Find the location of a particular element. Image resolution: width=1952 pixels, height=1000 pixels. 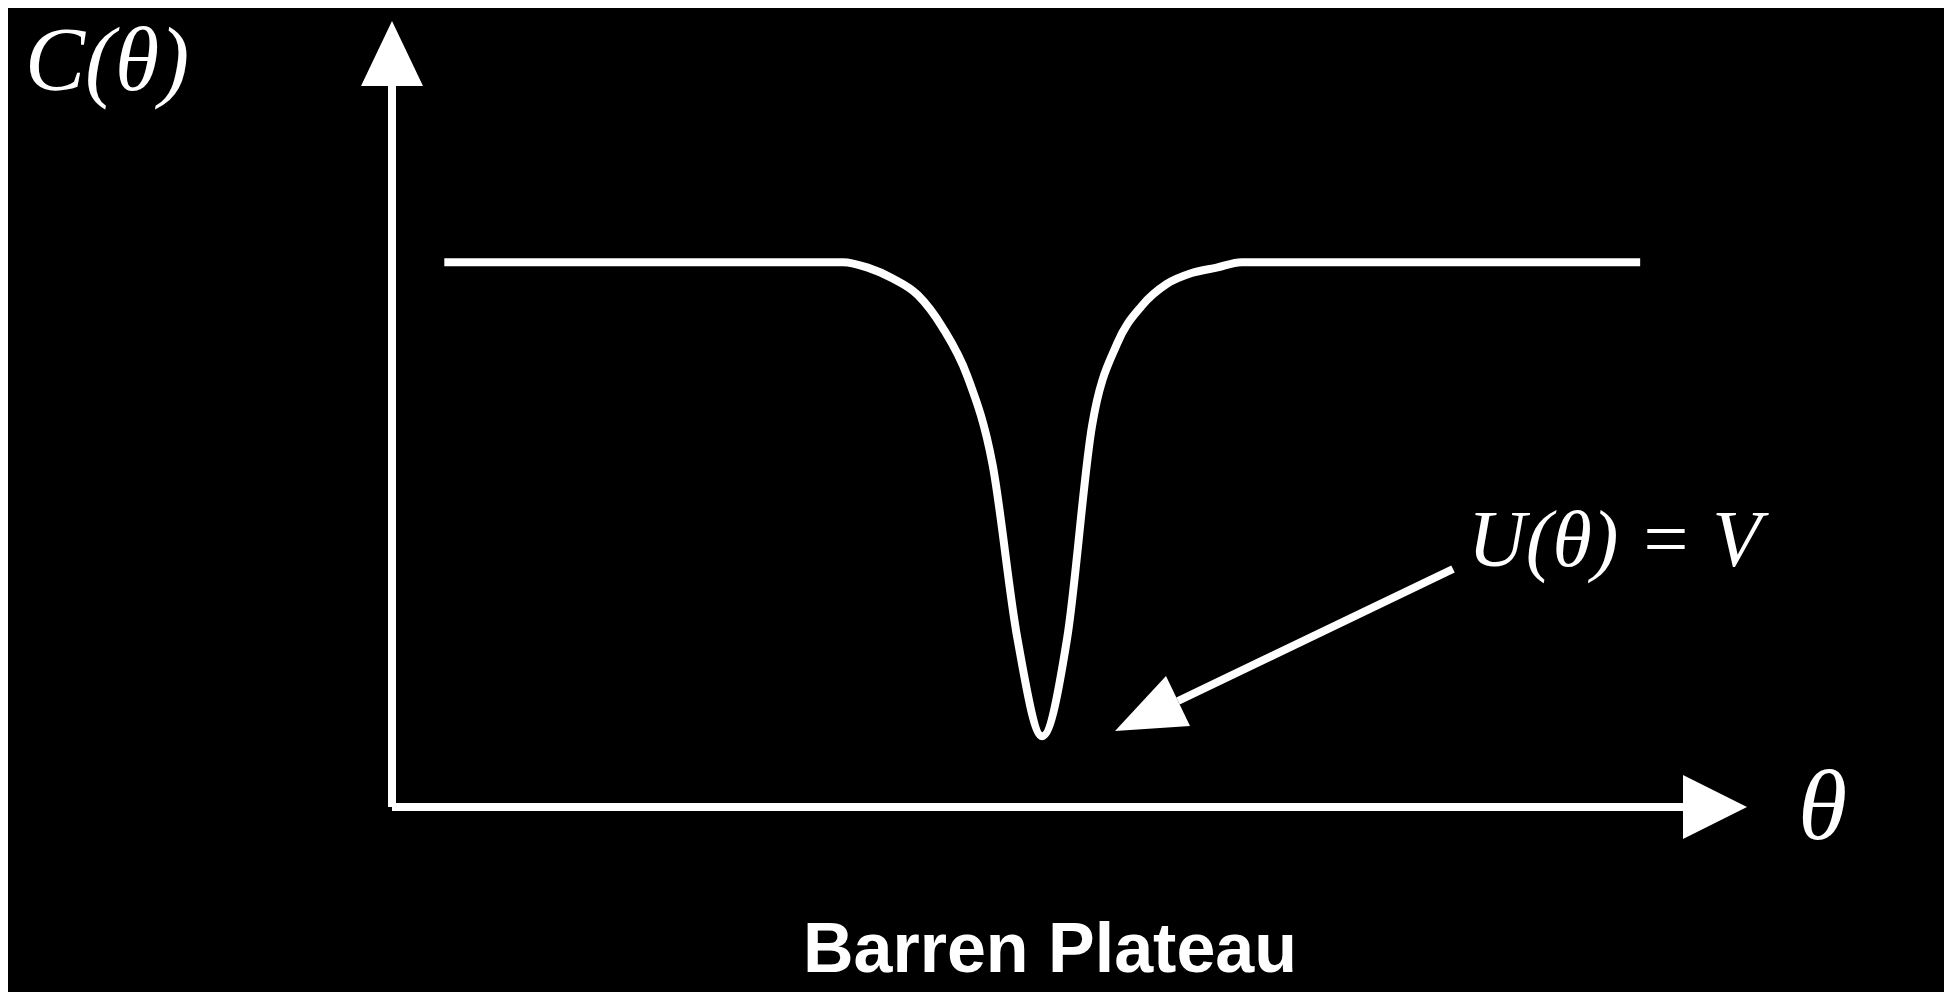

text: Barren Plateau is located at coordinates (1050, 948).